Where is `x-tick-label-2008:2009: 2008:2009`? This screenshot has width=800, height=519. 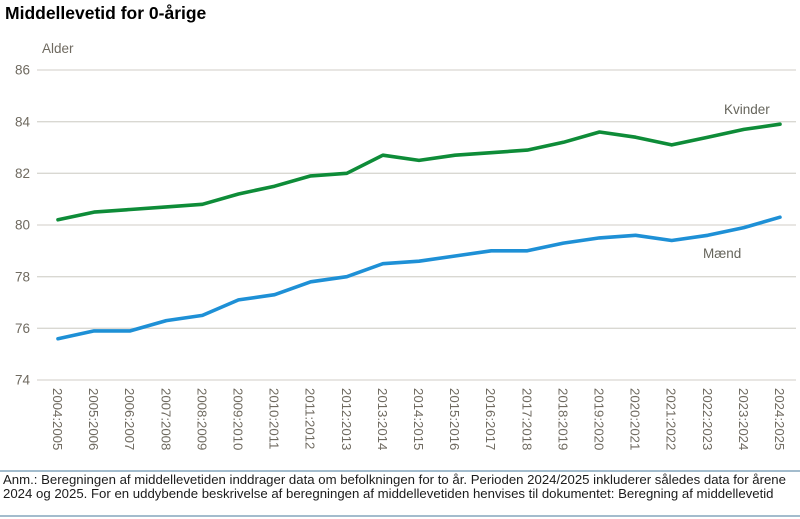 x-tick-label-2008:2009: 2008:2009 is located at coordinates (201, 419).